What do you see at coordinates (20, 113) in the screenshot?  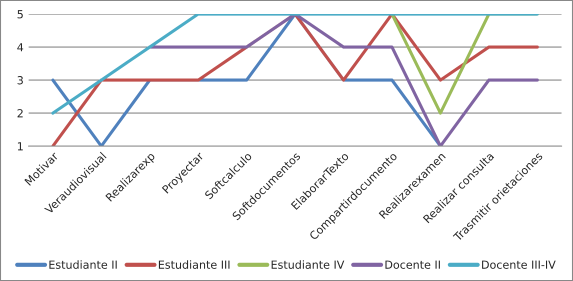 I see `y-tick-label: 2` at bounding box center [20, 113].